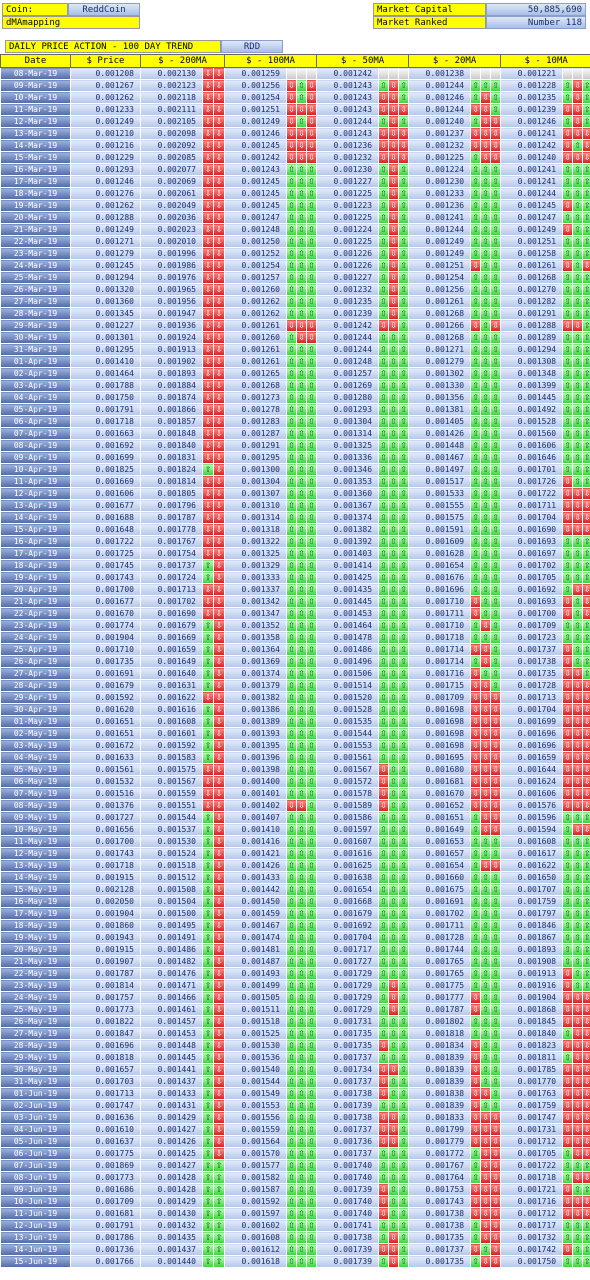  I want to click on ma20-cell: 0.001695, so click(440, 757).